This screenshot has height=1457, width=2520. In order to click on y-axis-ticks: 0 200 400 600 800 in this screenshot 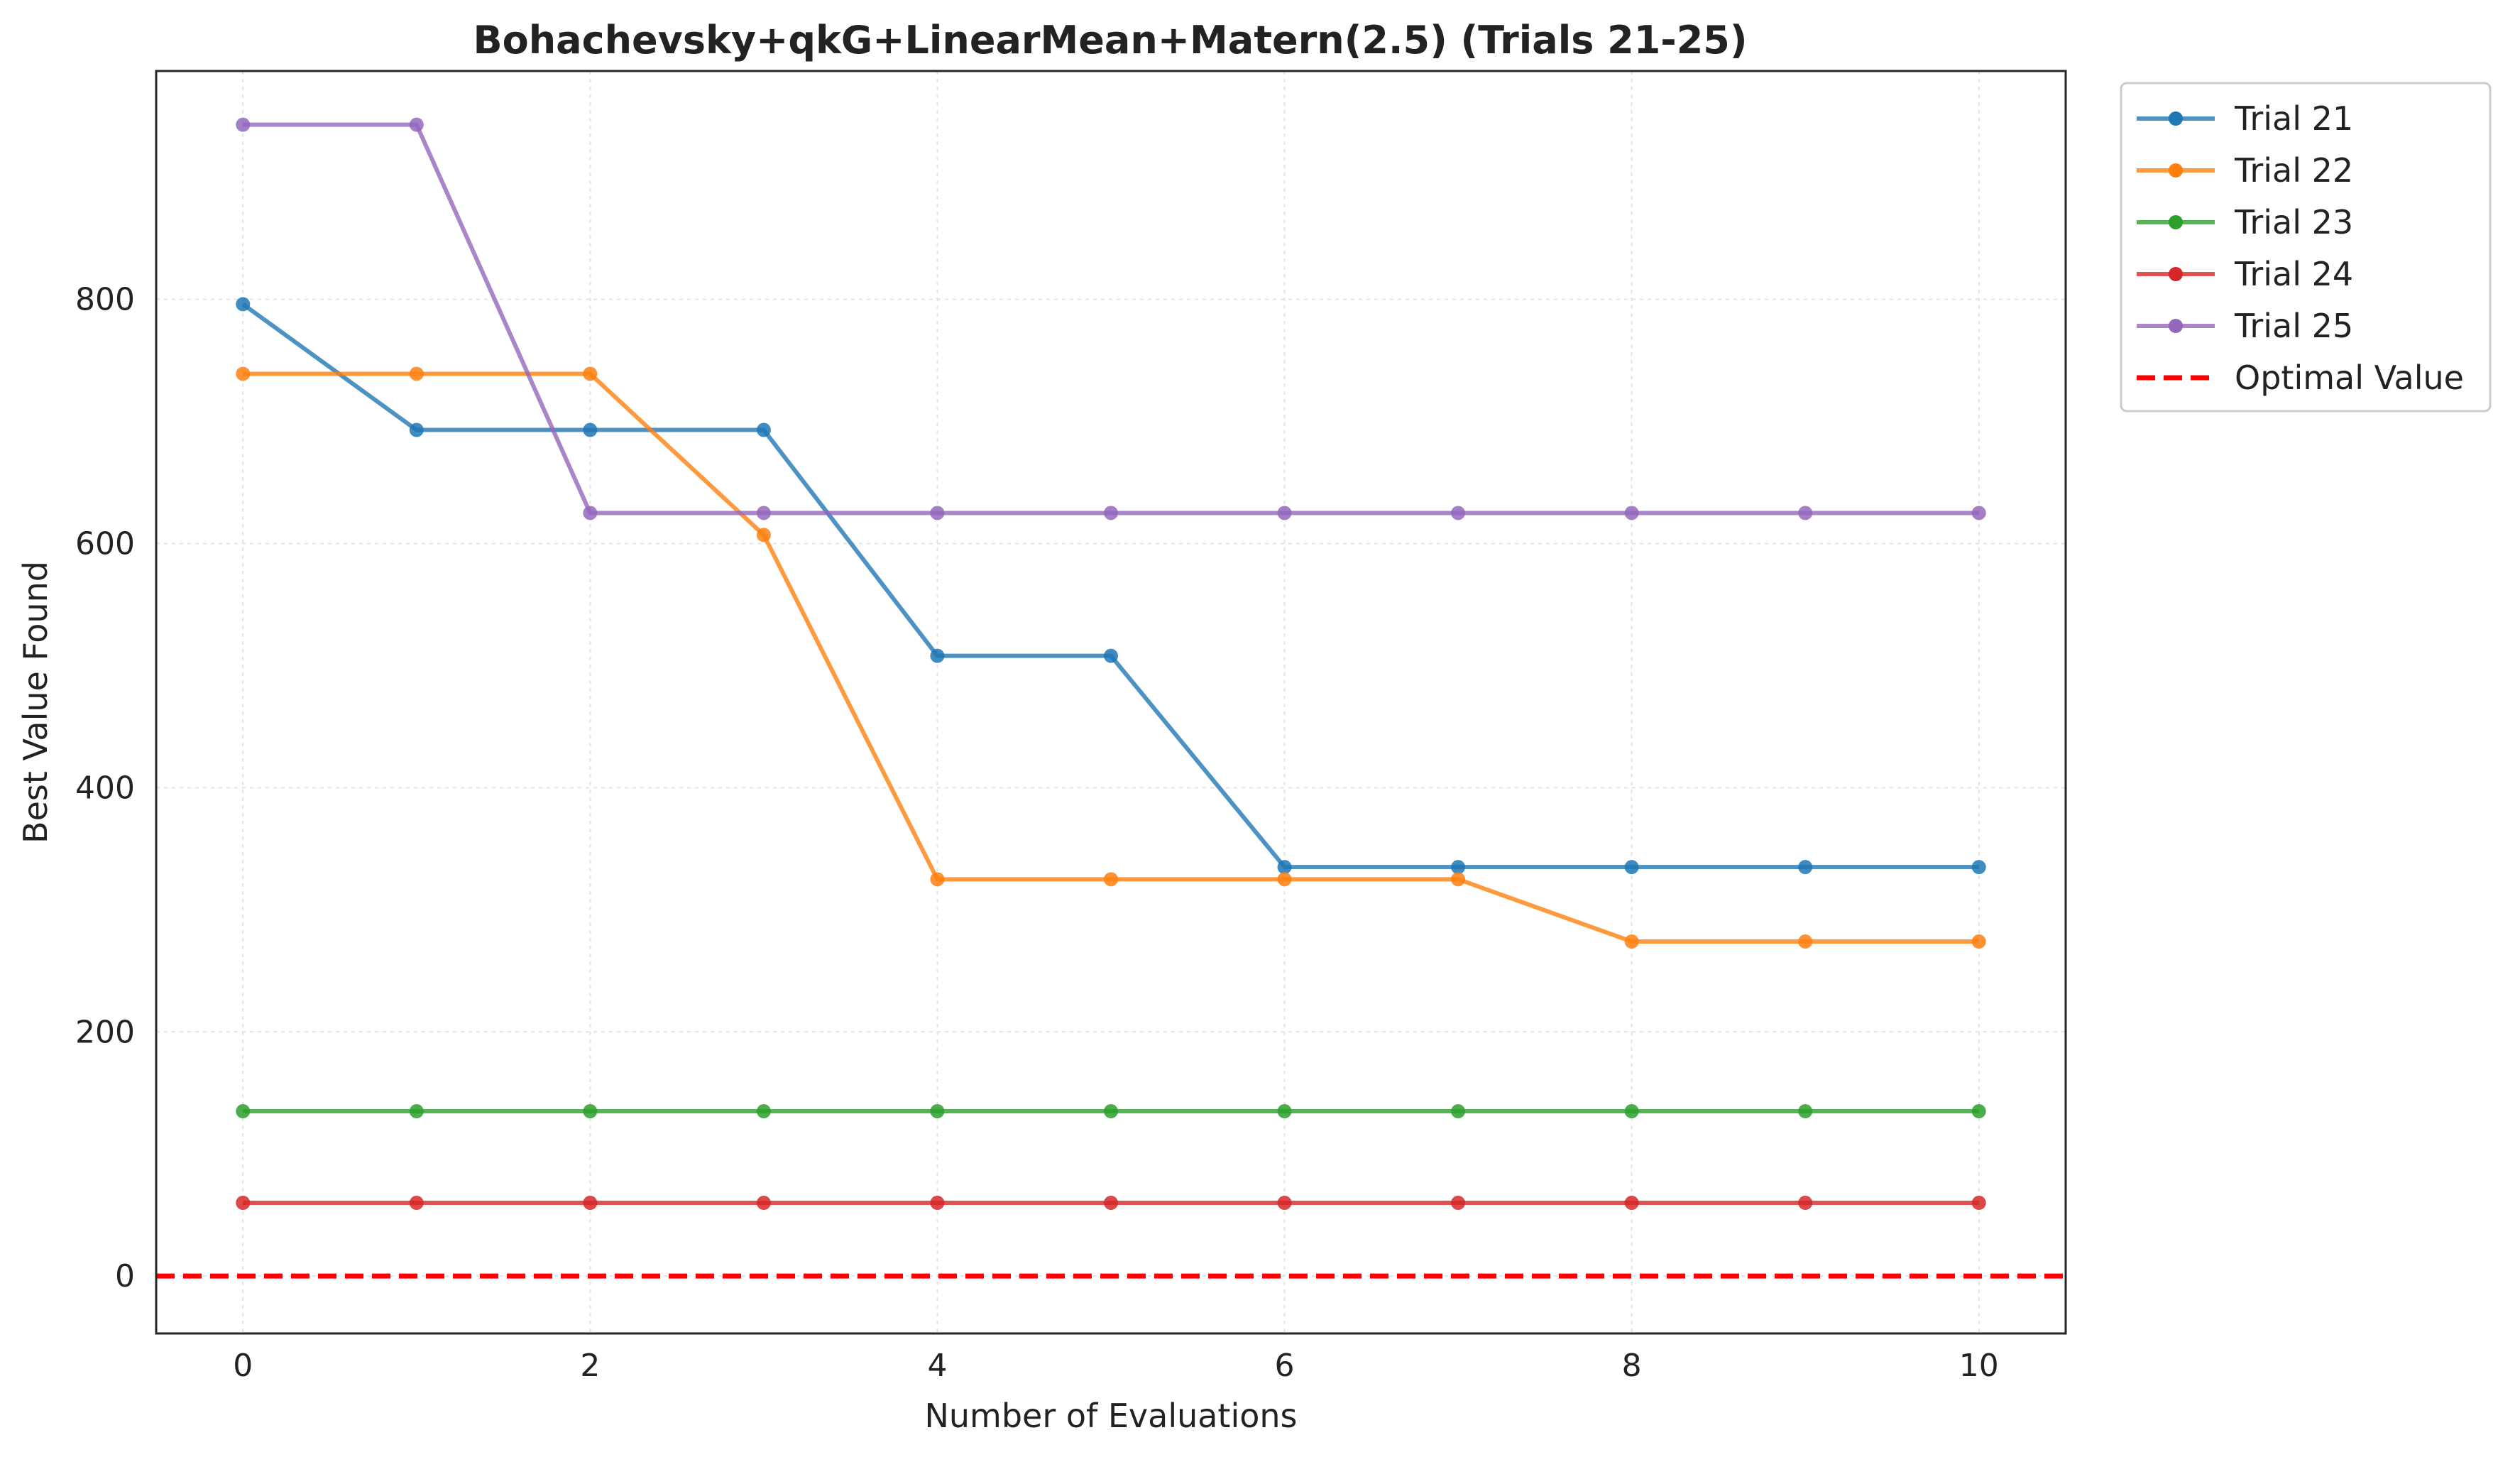, I will do `click(105, 788)`.